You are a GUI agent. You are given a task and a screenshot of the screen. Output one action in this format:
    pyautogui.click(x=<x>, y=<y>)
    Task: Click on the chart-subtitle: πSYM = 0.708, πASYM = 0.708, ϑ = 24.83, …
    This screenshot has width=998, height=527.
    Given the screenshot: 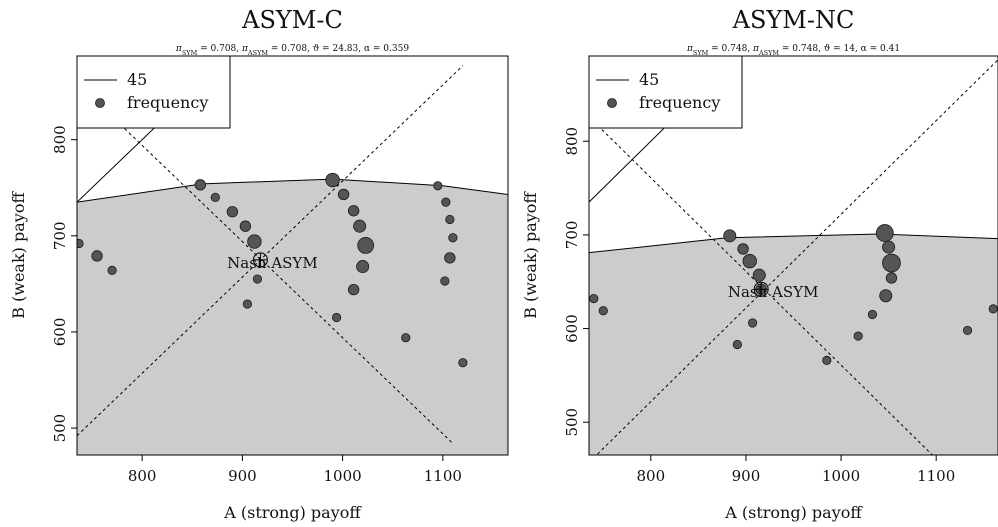 What is the action you would take?
    pyautogui.click(x=292, y=50)
    